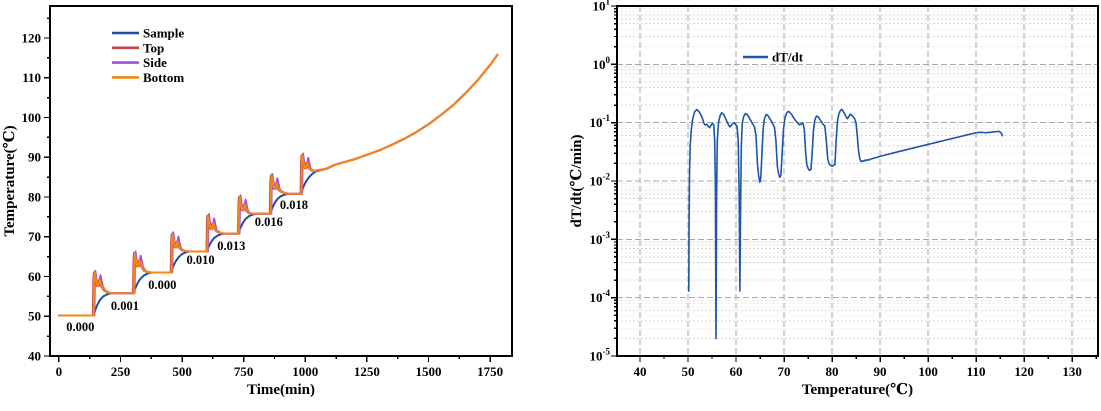  What do you see at coordinates (294, 205) in the screenshot?
I see `annotation-label: 0.018` at bounding box center [294, 205].